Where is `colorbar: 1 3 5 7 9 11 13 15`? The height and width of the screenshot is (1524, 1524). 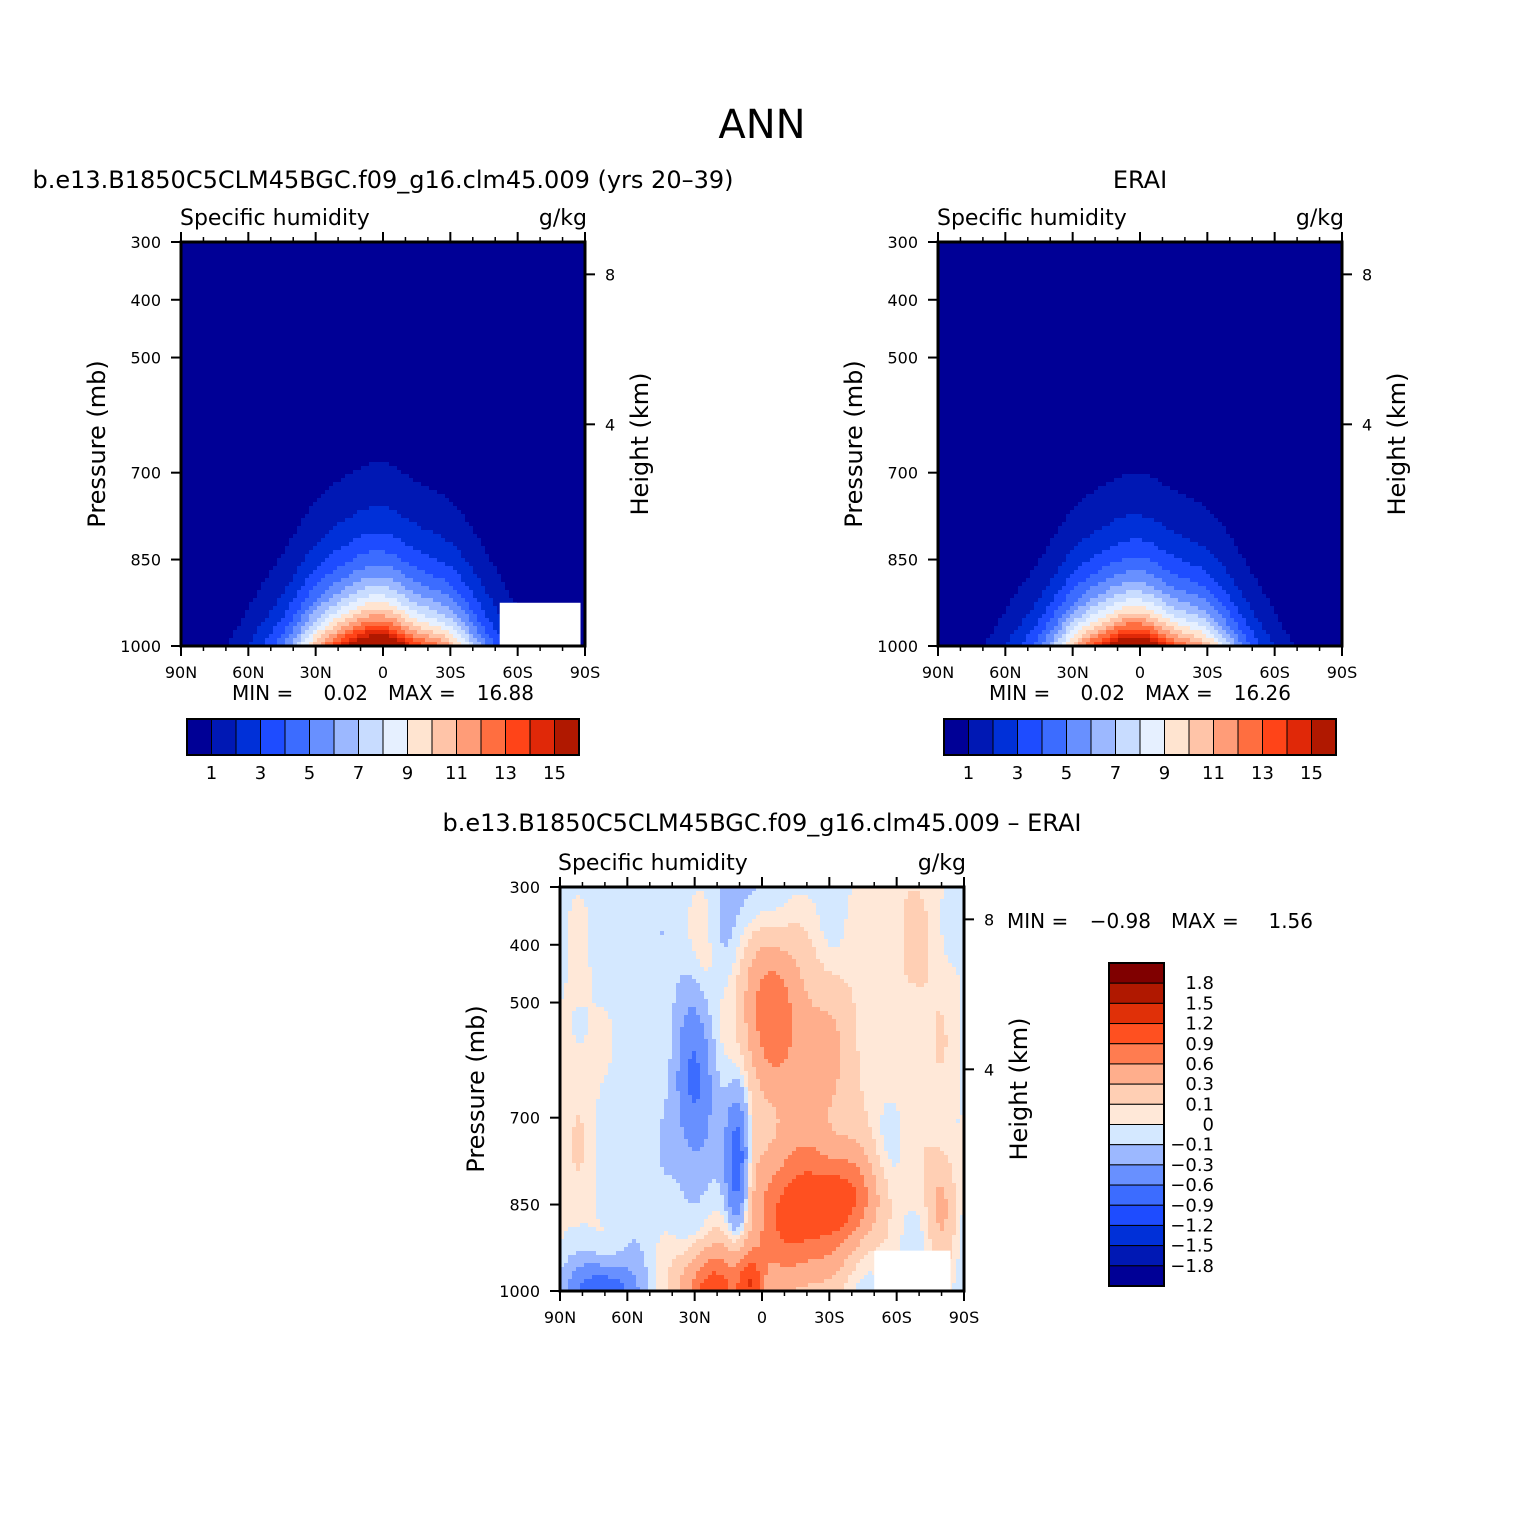
colorbar: 1 3 5 7 9 11 13 15 is located at coordinates (383, 751).